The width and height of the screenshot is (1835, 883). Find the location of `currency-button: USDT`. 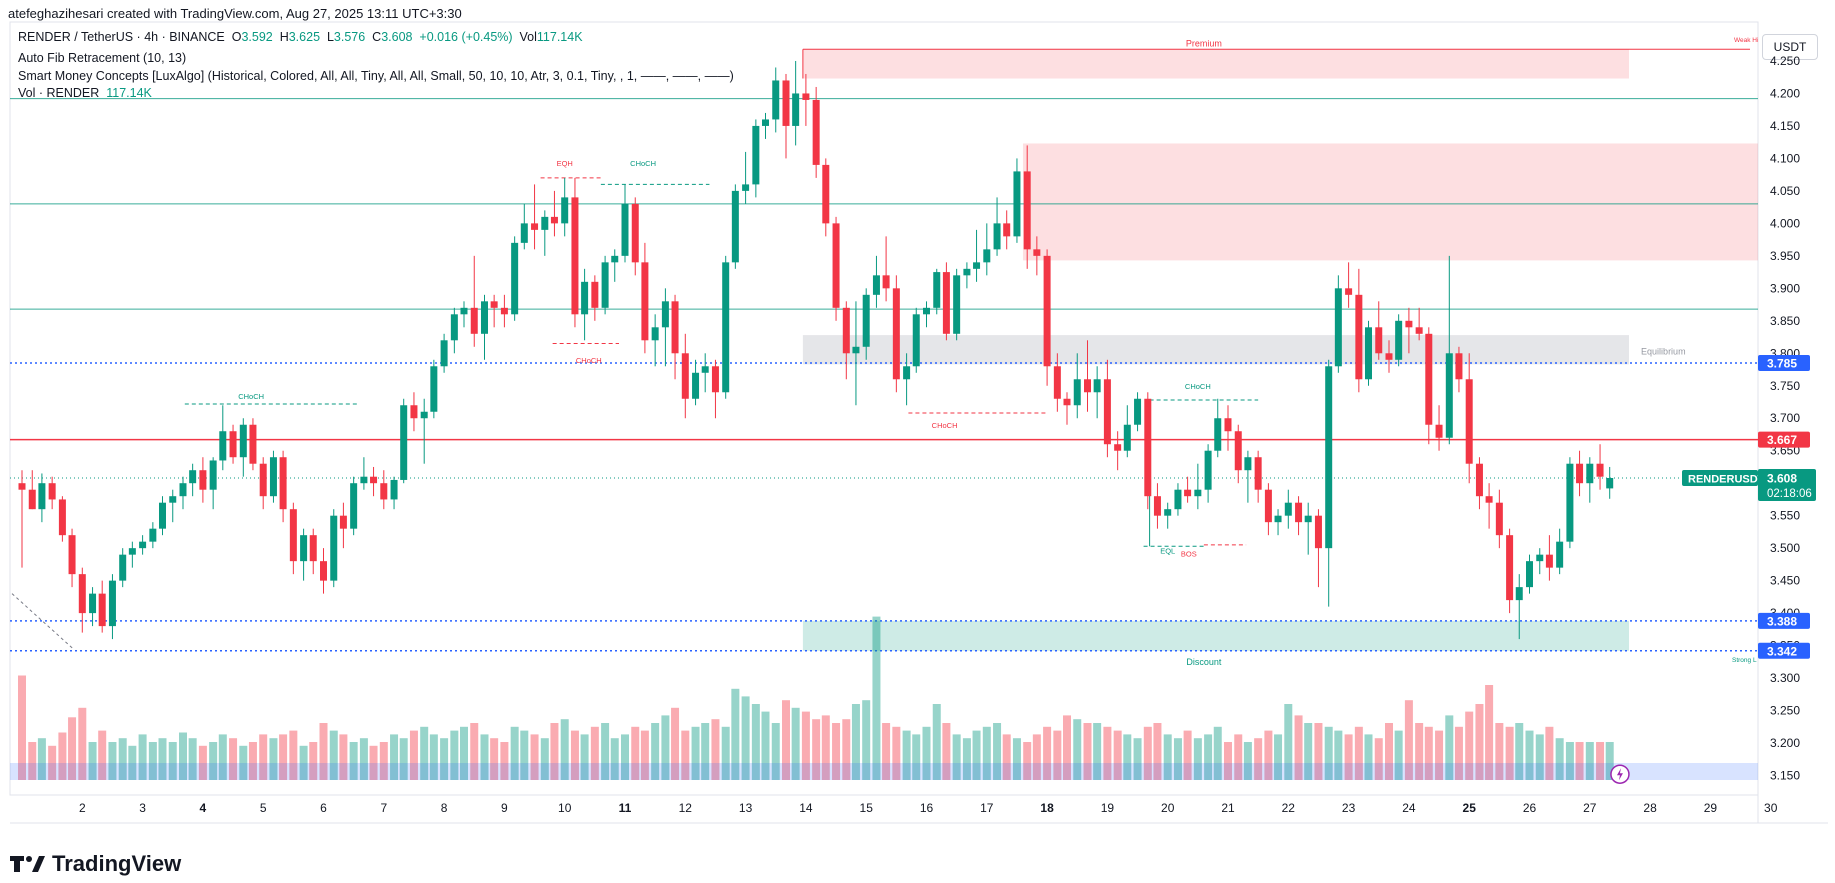

currency-button: USDT is located at coordinates (1790, 47).